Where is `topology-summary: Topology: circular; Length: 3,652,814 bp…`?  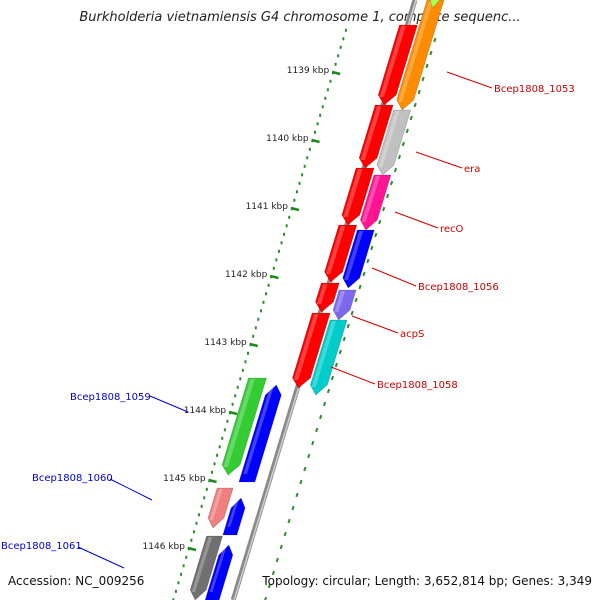 topology-summary: Topology: circular; Length: 3,652,814 bp… is located at coordinates (427, 581).